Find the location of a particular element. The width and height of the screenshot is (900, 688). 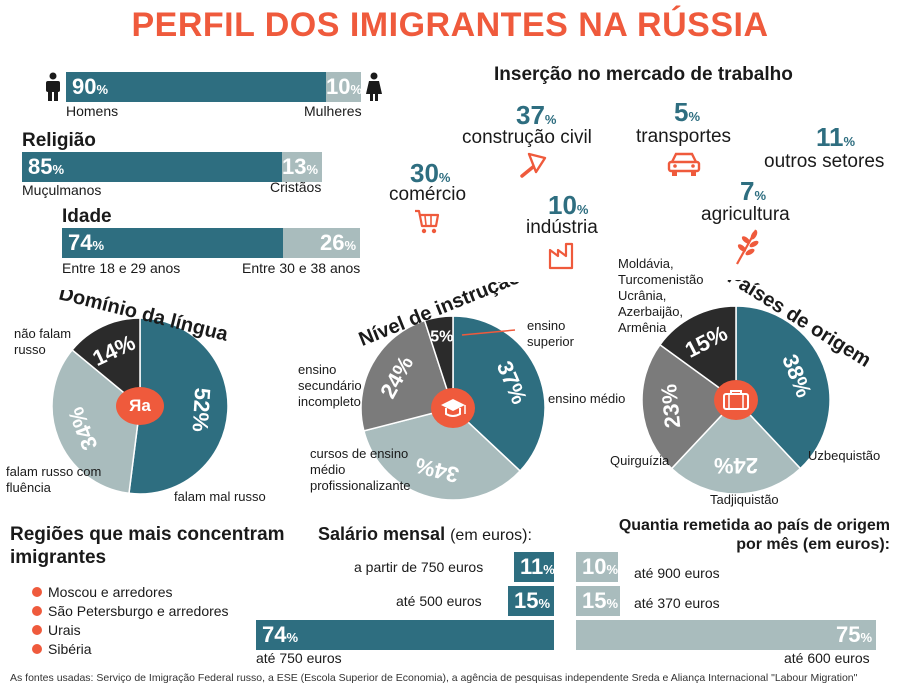

remit-bar-900: 10% is located at coordinates (597, 567).